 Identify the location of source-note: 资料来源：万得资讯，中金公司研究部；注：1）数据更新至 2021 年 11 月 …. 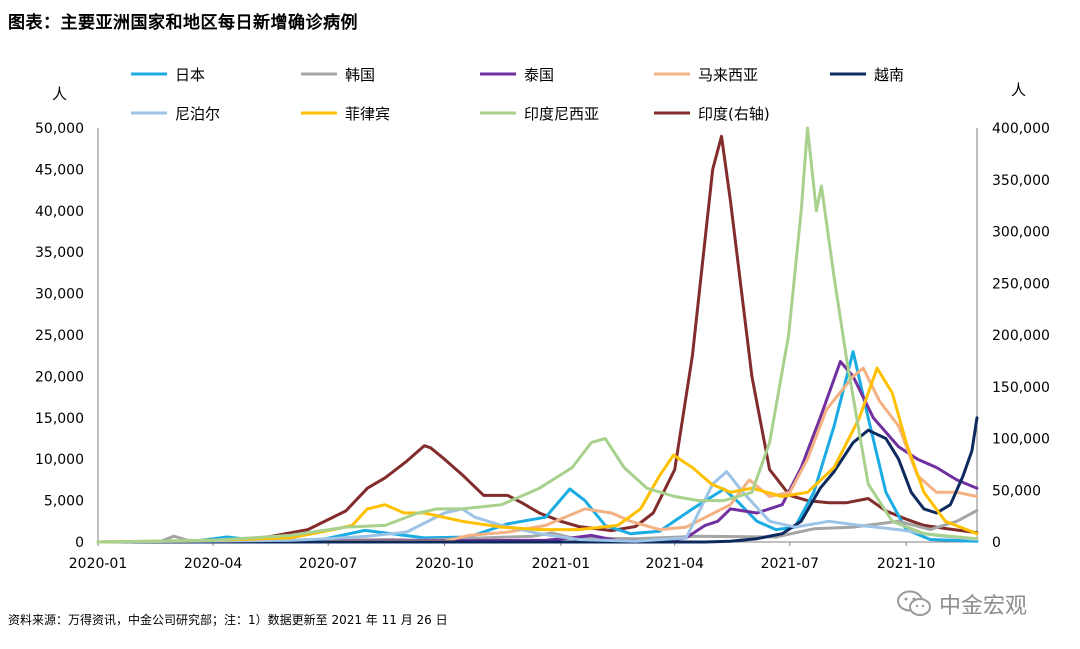
(228, 620).